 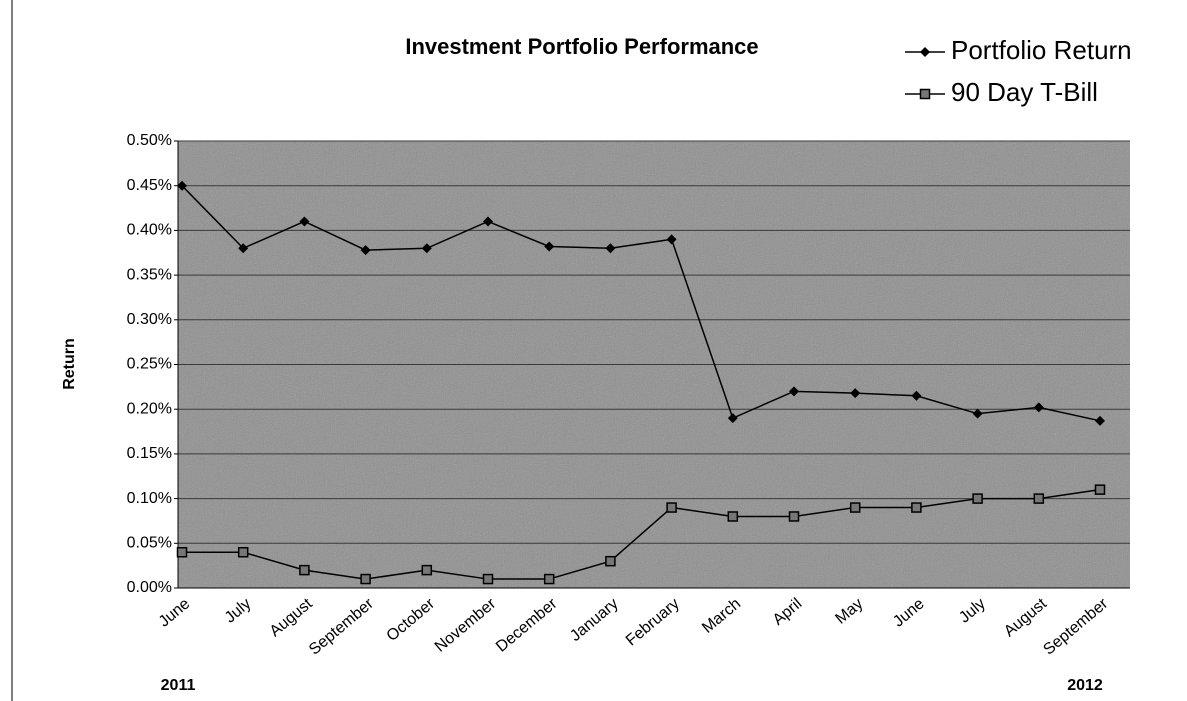 I want to click on y-tick-label: 0.05%, so click(x=149, y=543).